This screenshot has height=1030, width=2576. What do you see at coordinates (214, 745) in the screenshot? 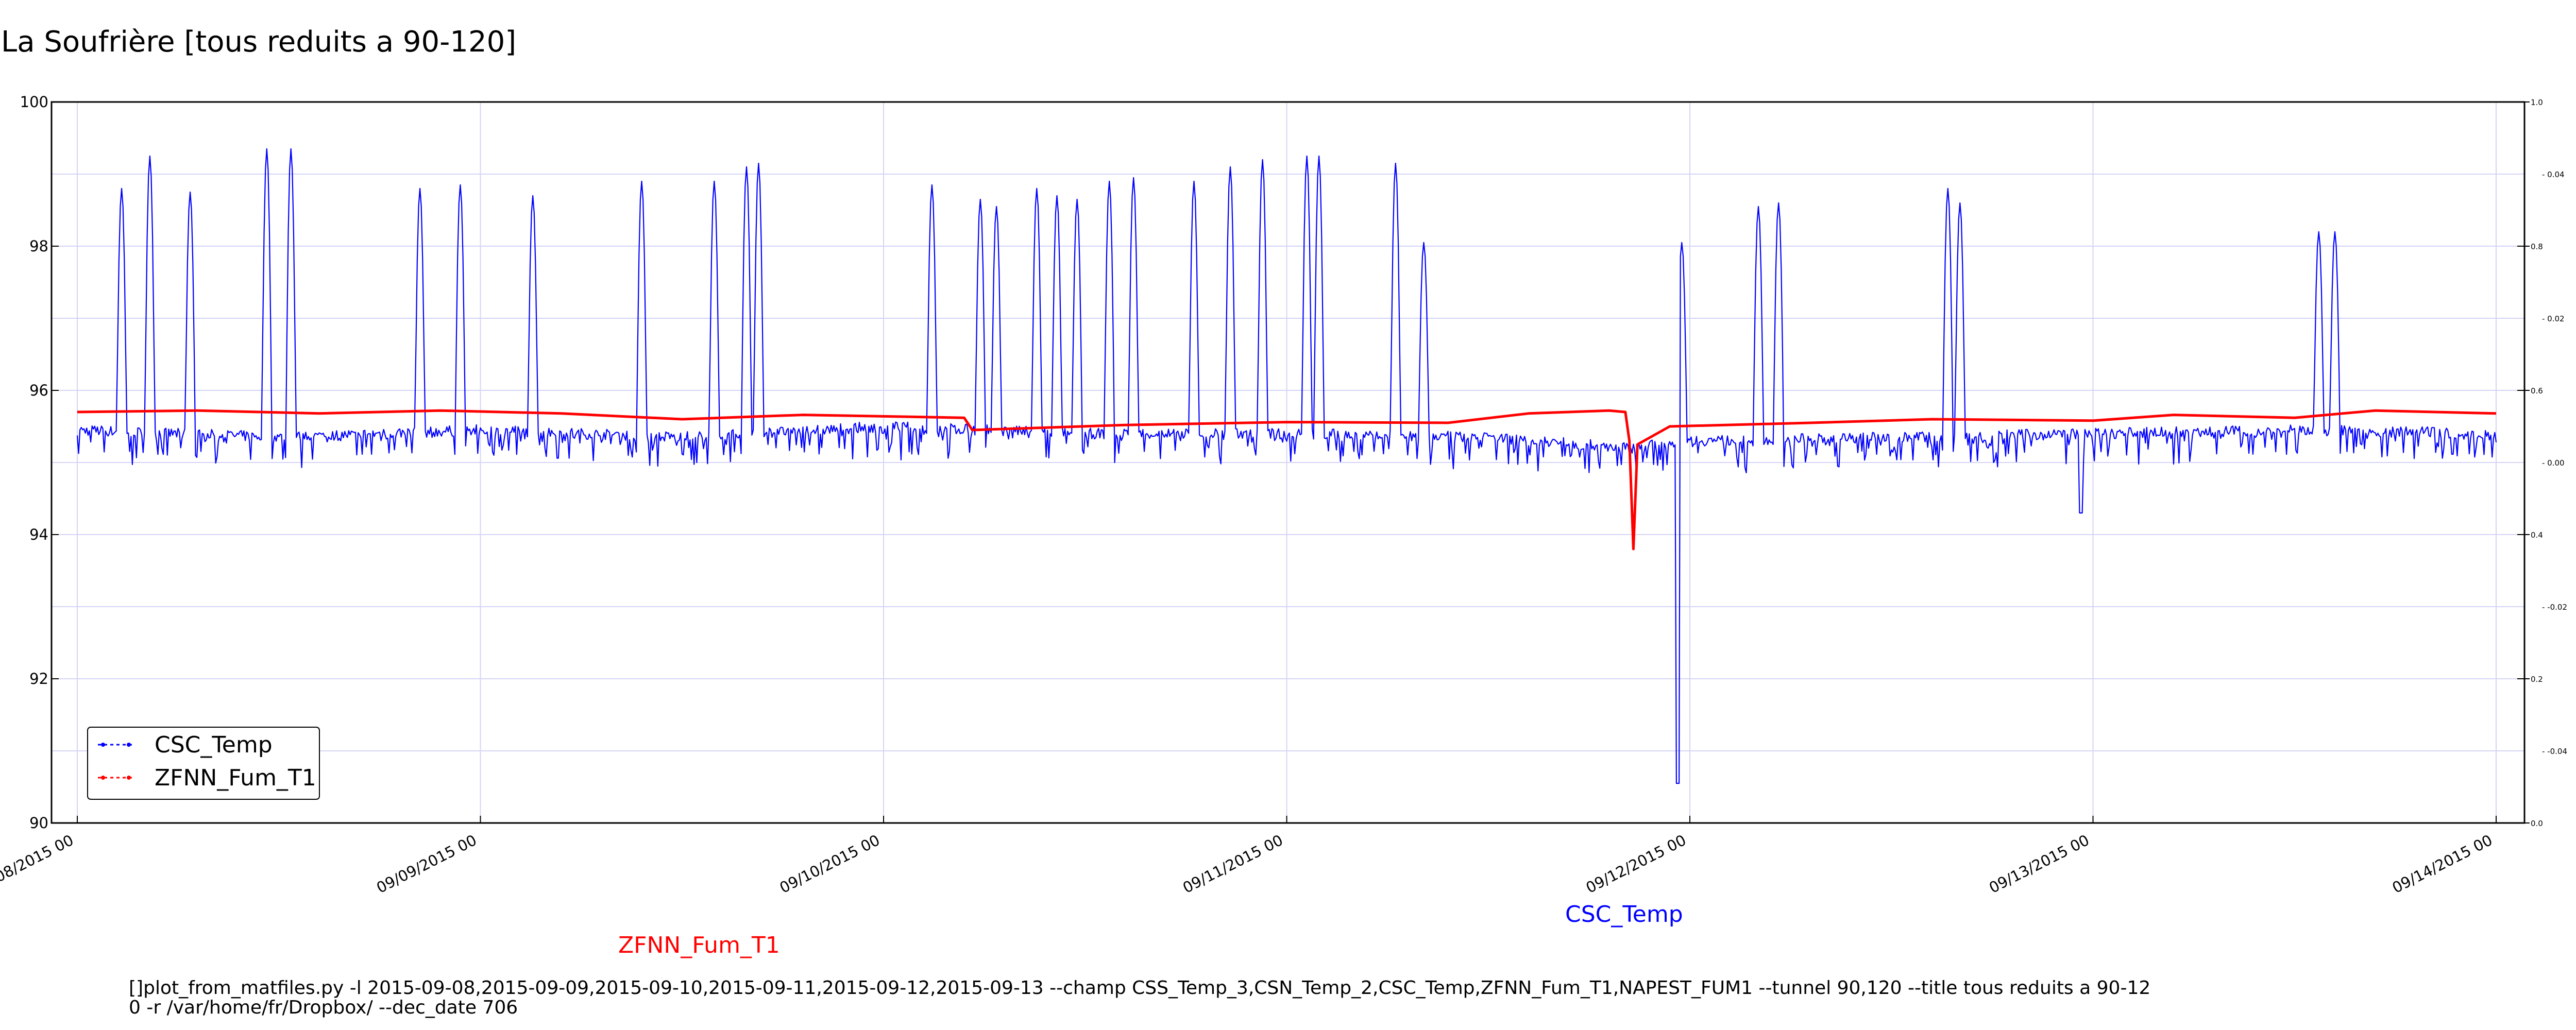
I see `legend-label-csc-temp: CSC_Temp` at bounding box center [214, 745].